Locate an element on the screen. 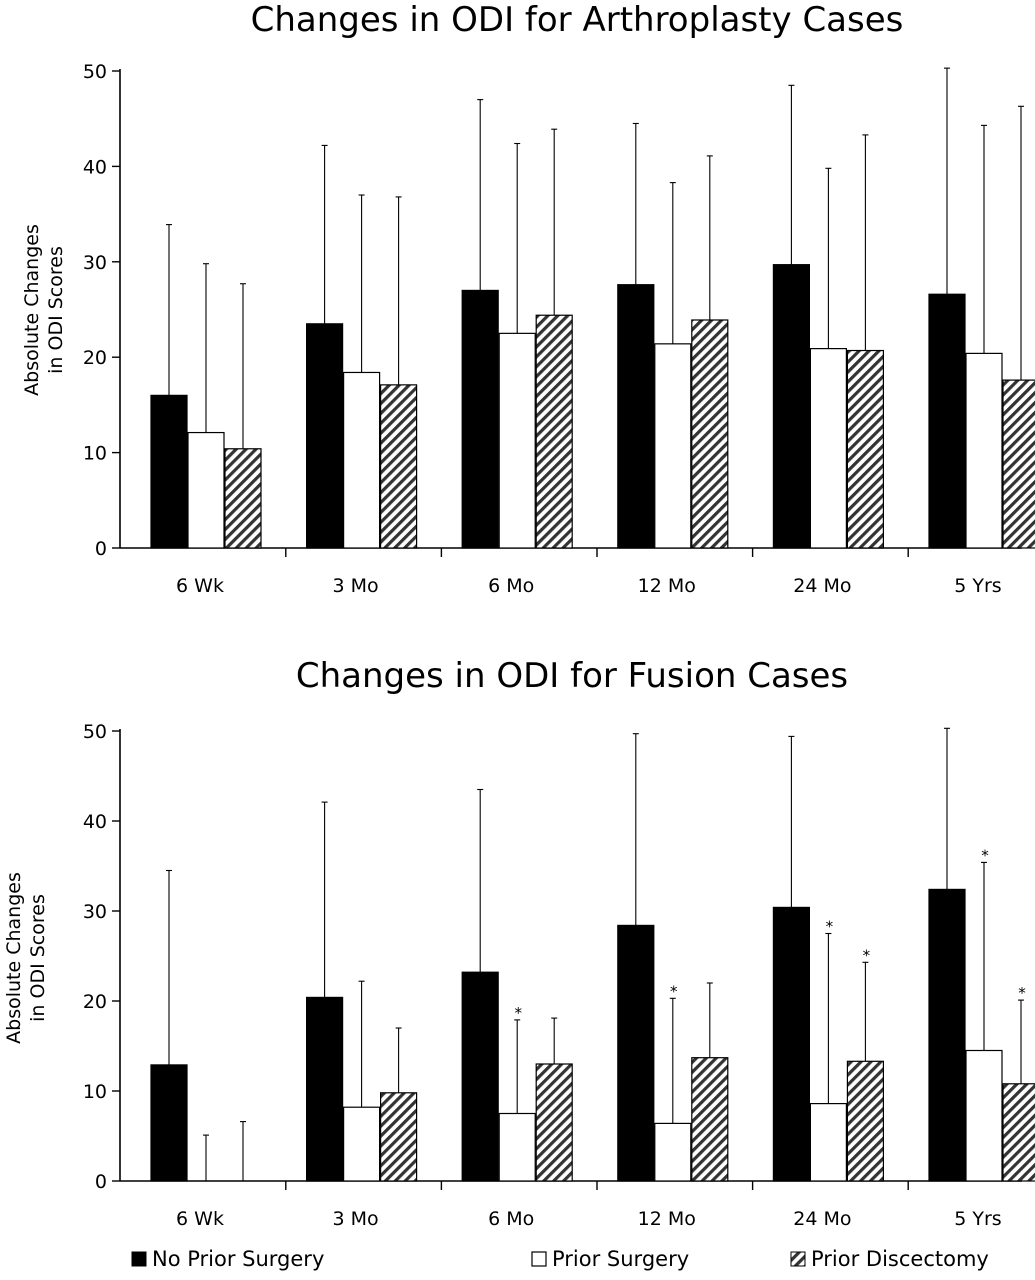 The width and height of the screenshot is (1035, 1280). legend-swatch-open is located at coordinates (539, 1259).